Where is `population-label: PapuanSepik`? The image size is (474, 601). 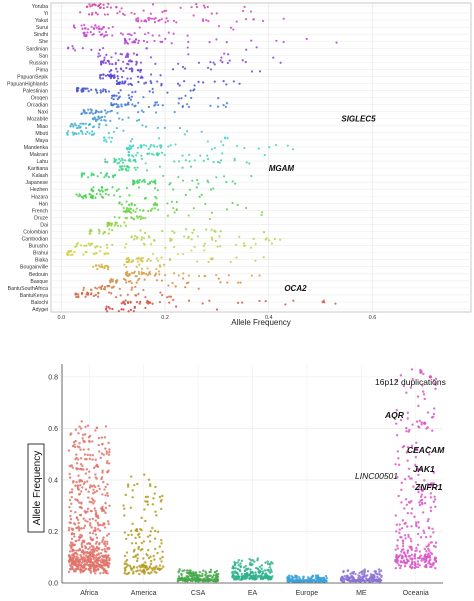 population-label: PapuanSepik is located at coordinates (32, 77).